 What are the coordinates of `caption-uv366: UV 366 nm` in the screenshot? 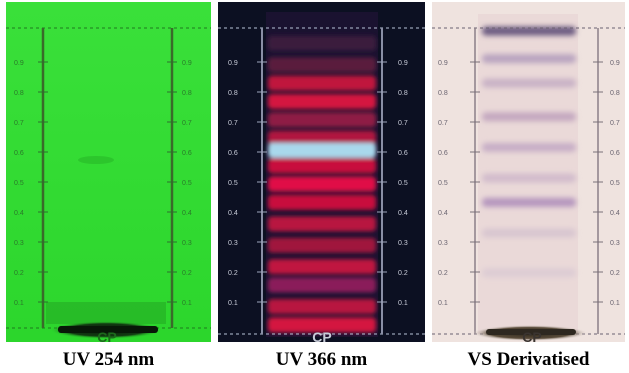 It's located at (321, 359).